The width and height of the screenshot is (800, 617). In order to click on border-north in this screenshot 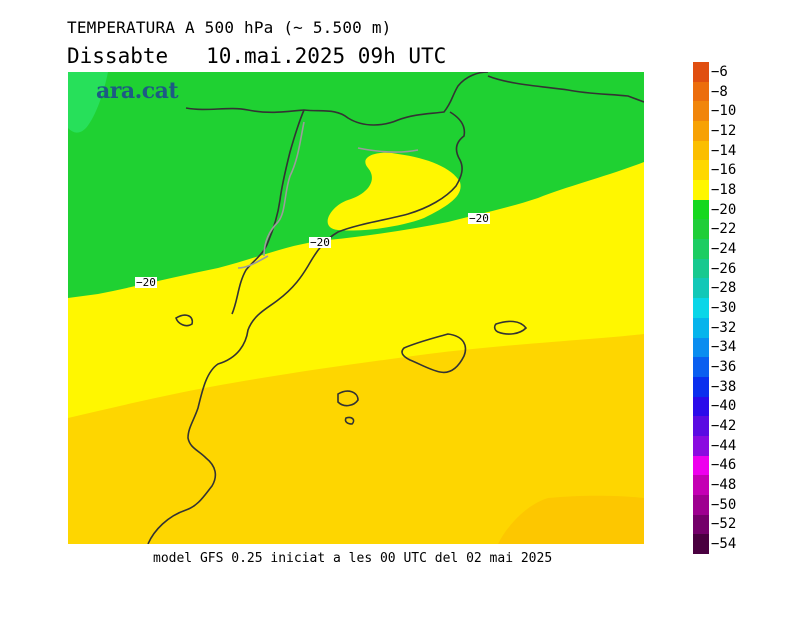, I will do `click(414, 99)`.